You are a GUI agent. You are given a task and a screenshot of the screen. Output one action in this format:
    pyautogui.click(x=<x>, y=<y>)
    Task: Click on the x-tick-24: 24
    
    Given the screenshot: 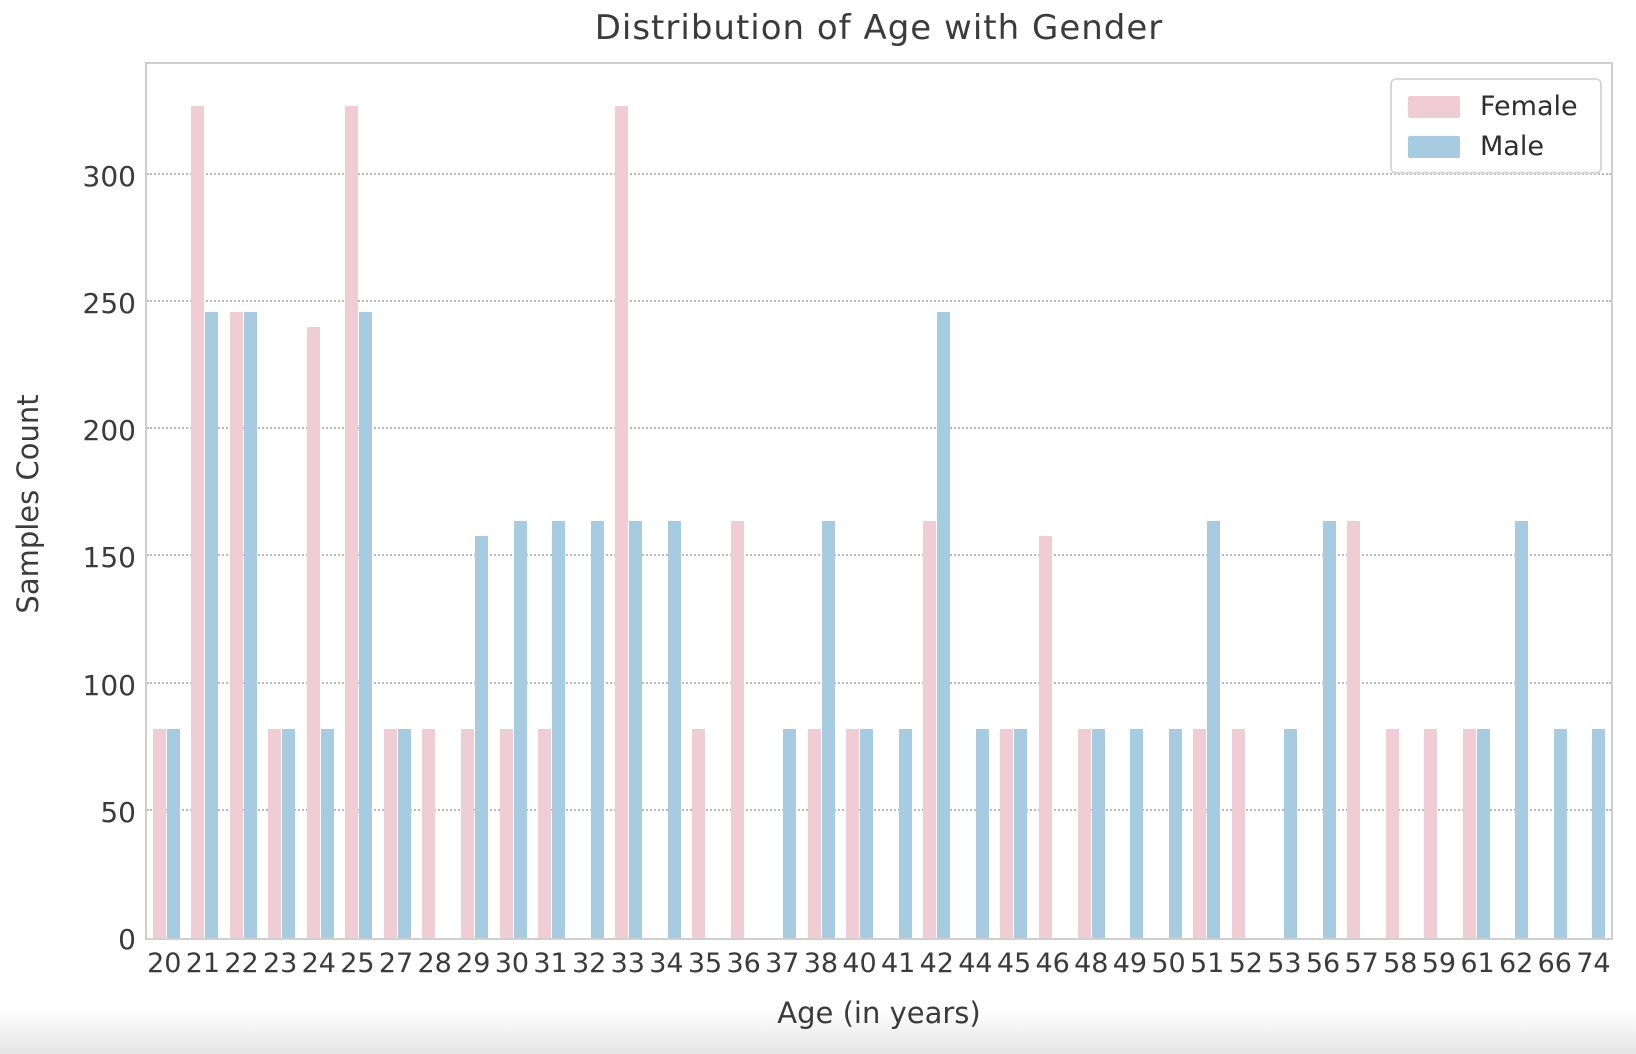 What is the action you would take?
    pyautogui.click(x=318, y=963)
    